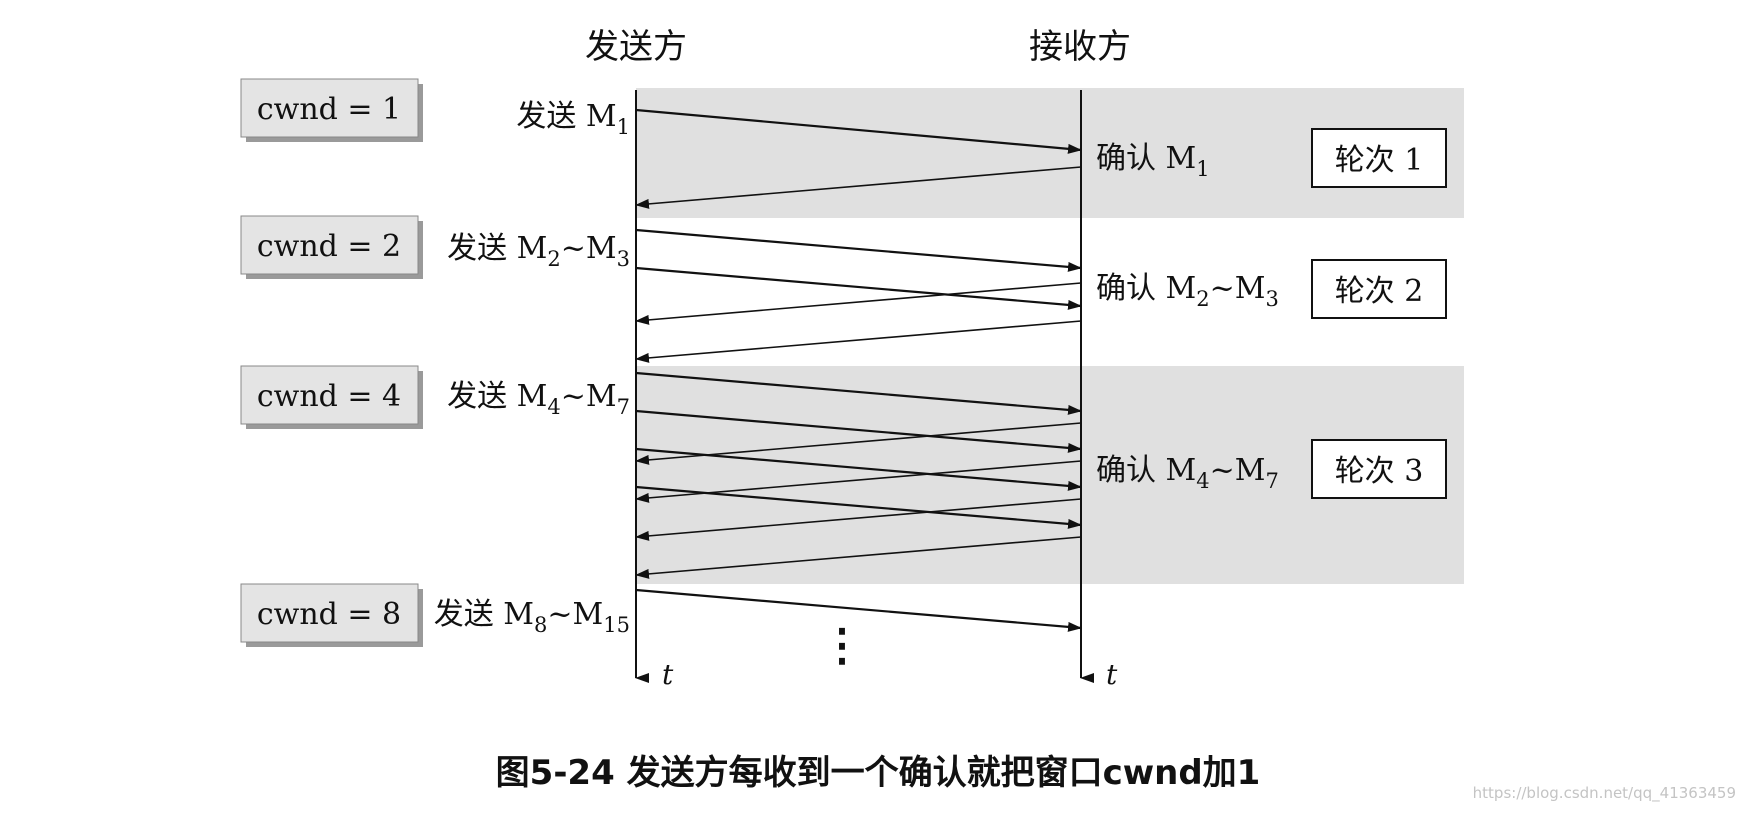 This screenshot has width=1756, height=814. I want to click on cwnd-label-4: cwnd = 8, so click(329, 614).